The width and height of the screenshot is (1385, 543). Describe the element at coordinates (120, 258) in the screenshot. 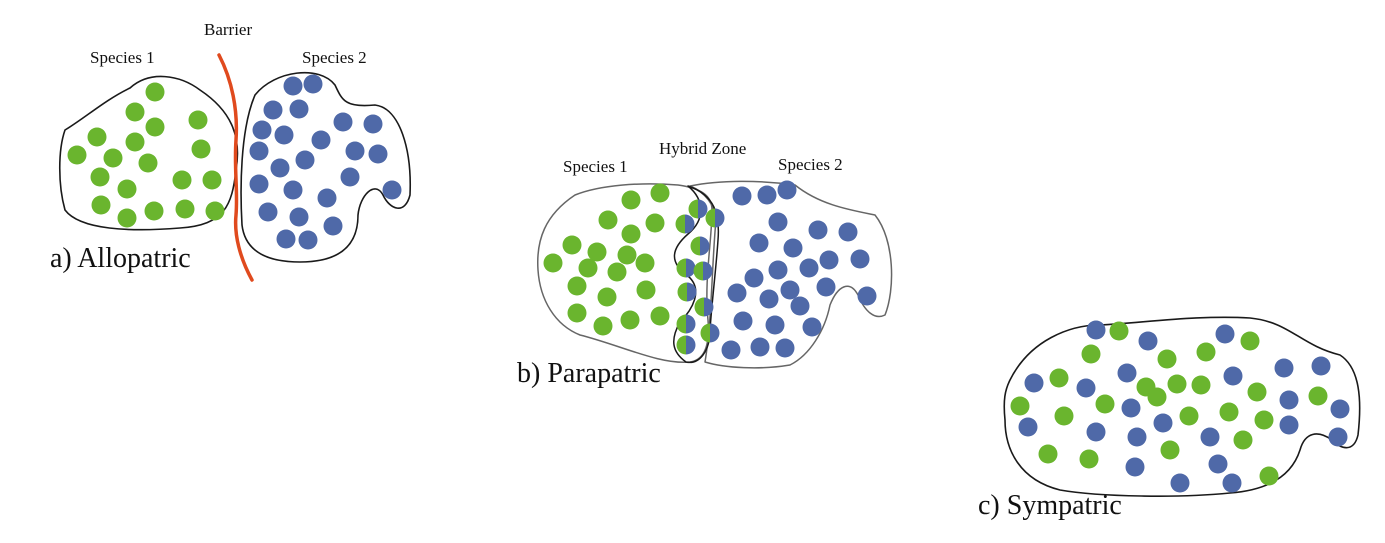

I see `allopatric-caption: a) Allopatric` at that location.